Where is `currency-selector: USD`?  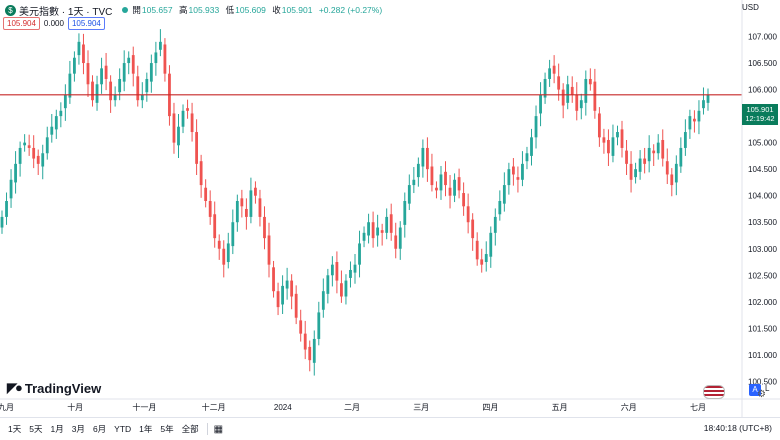 currency-selector: USD is located at coordinates (750, 7).